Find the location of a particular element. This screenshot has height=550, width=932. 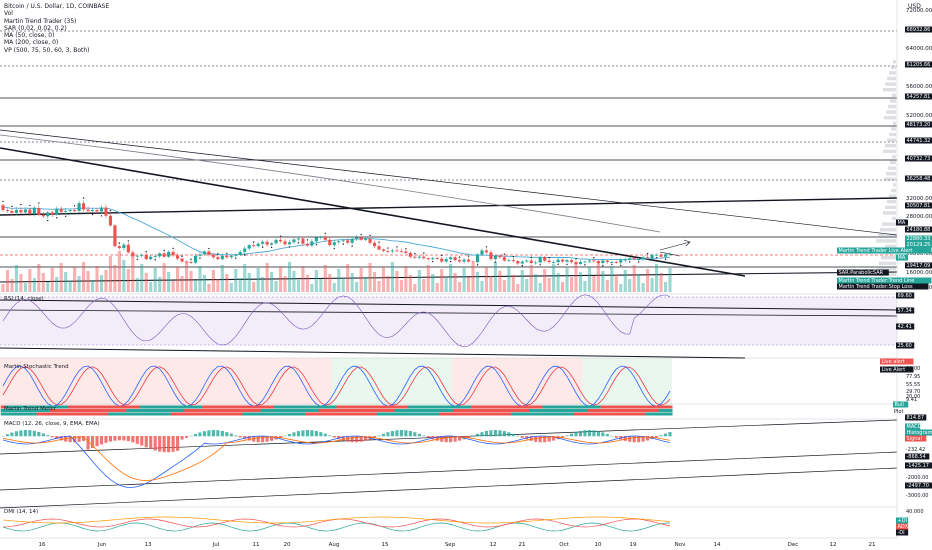

legend-item: MA (200, close, 0) is located at coordinates (31, 43).